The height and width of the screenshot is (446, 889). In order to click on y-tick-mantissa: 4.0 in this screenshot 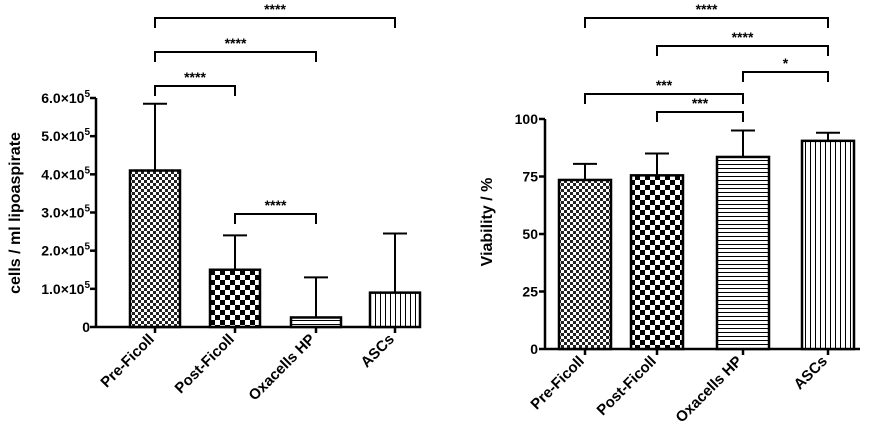, I will do `click(51, 174)`.